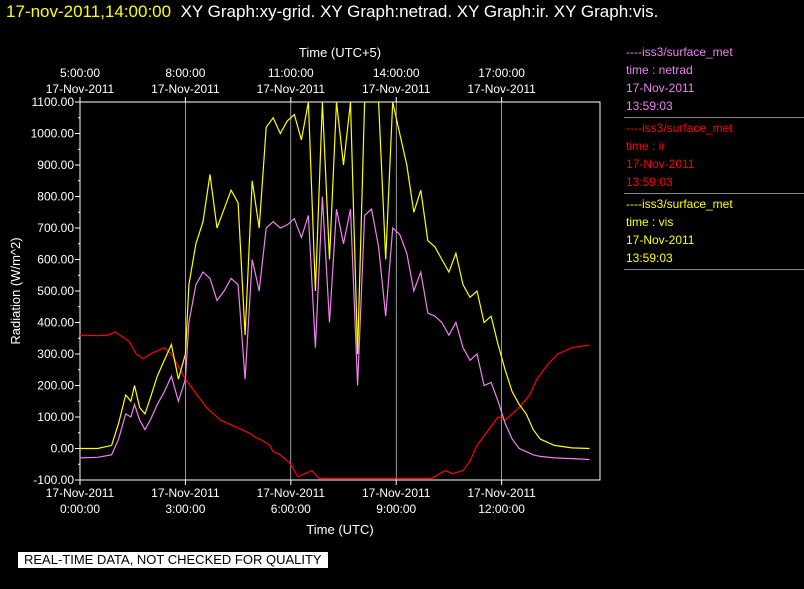 This screenshot has width=804, height=589. What do you see at coordinates (339, 529) in the screenshot?
I see `x-axis-label: Time (UTC)` at bounding box center [339, 529].